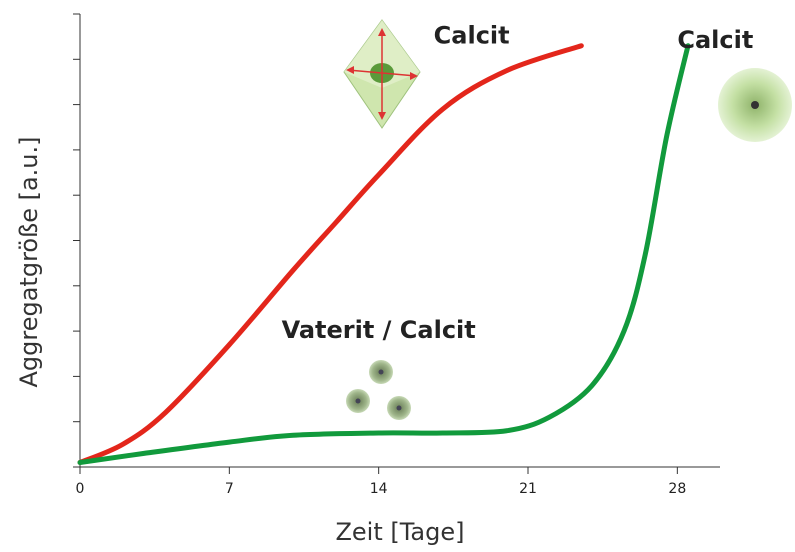  What do you see at coordinates (379, 489) in the screenshot?
I see `x-tick-label: 14` at bounding box center [379, 489].